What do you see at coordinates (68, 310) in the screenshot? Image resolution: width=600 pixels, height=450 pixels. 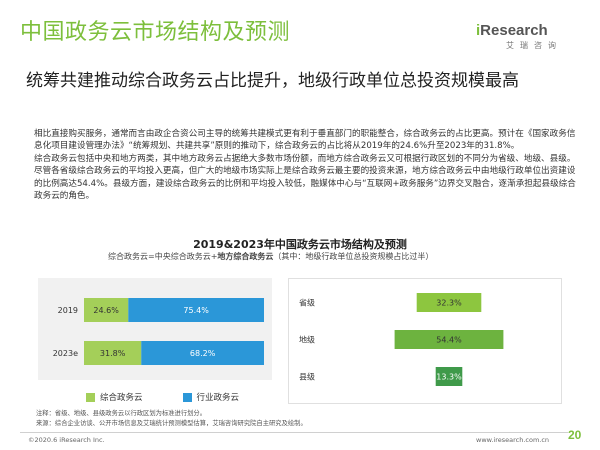 I see `y-tick-label: 2019` at bounding box center [68, 310].